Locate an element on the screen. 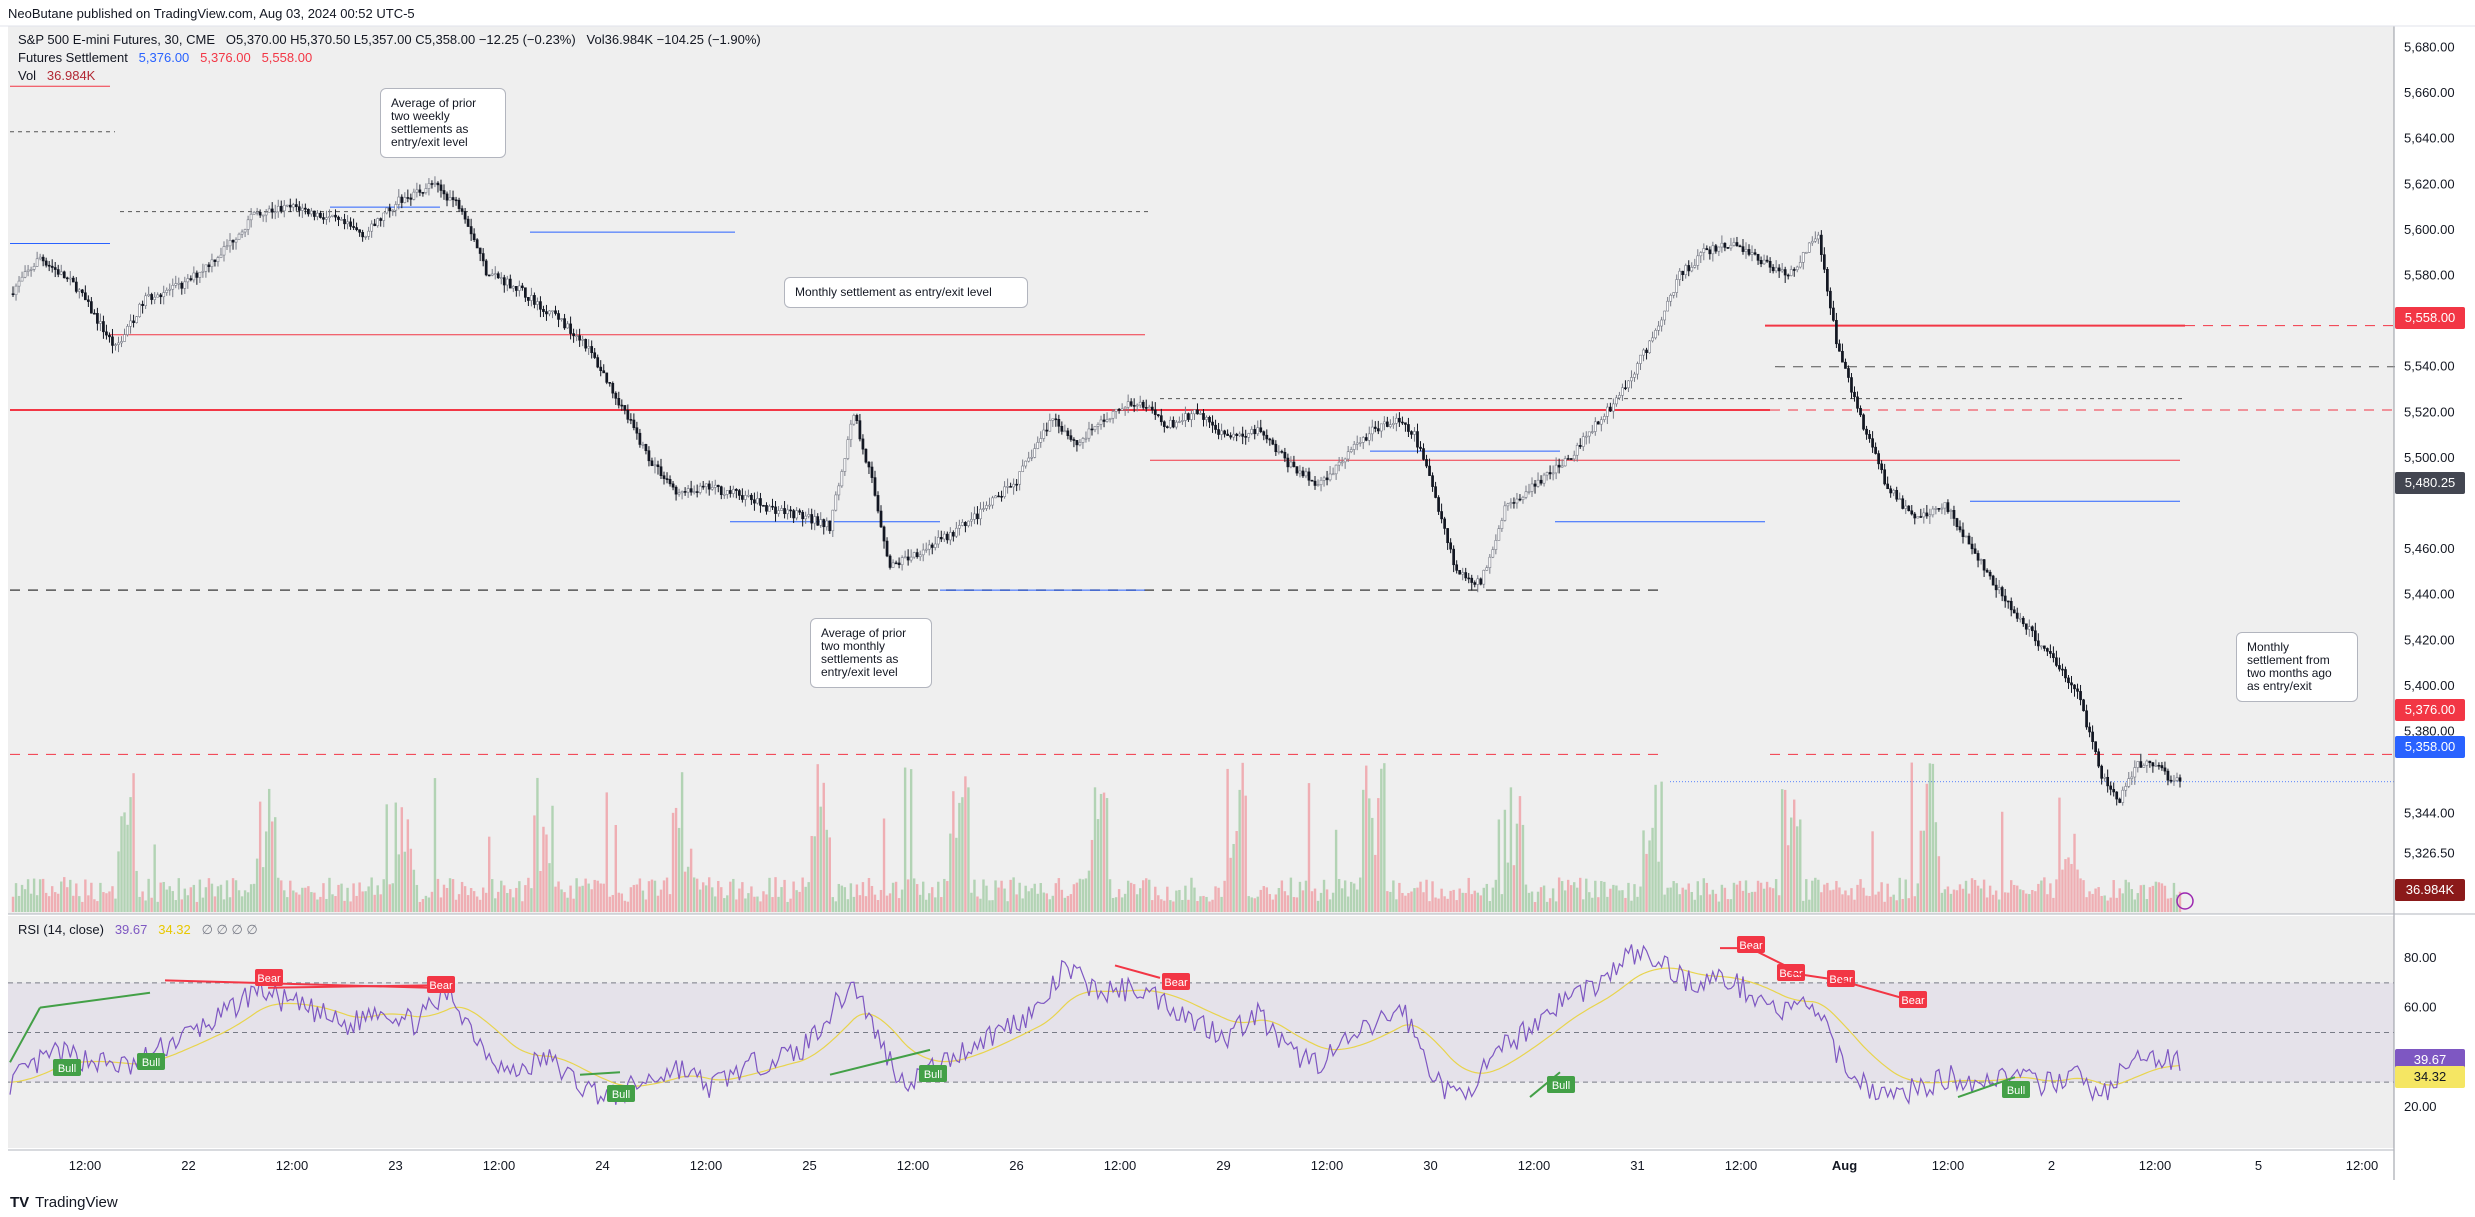 This screenshot has width=2475, height=1217. price-tick-label: 5,344.00 is located at coordinates (2429, 813).